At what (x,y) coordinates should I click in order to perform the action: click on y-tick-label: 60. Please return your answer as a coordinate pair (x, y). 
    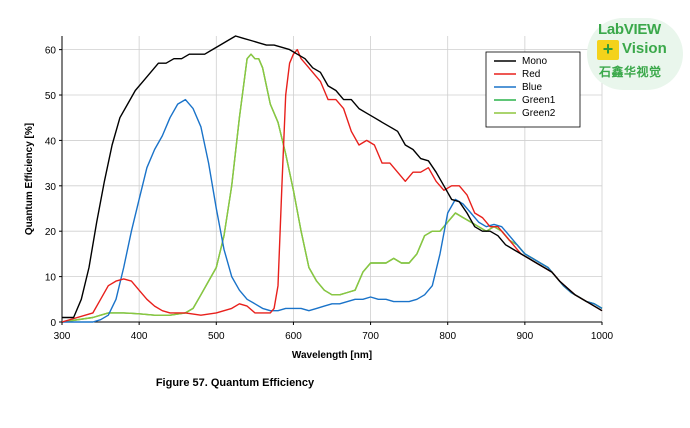
    Looking at the image, I should click on (51, 51).